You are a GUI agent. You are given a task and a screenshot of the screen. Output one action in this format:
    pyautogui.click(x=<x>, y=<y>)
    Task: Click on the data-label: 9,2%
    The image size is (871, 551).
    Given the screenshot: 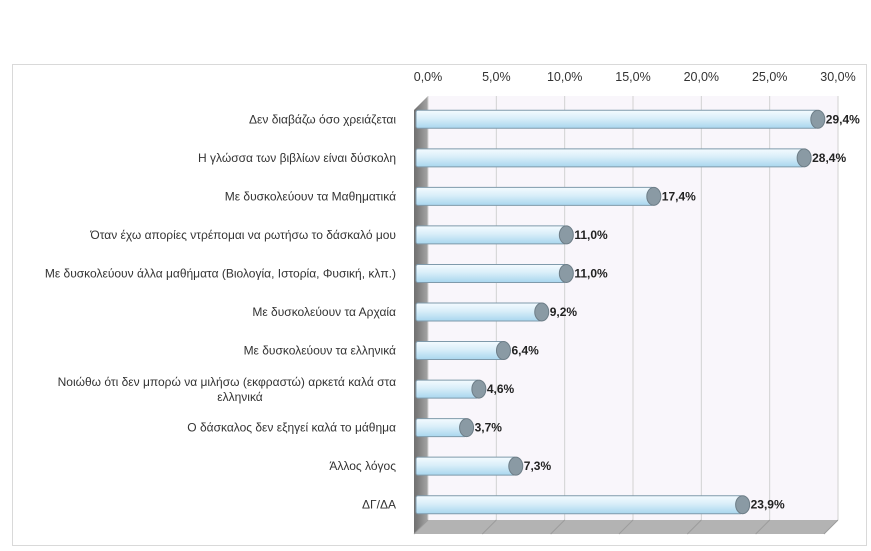 What is the action you would take?
    pyautogui.click(x=564, y=312)
    